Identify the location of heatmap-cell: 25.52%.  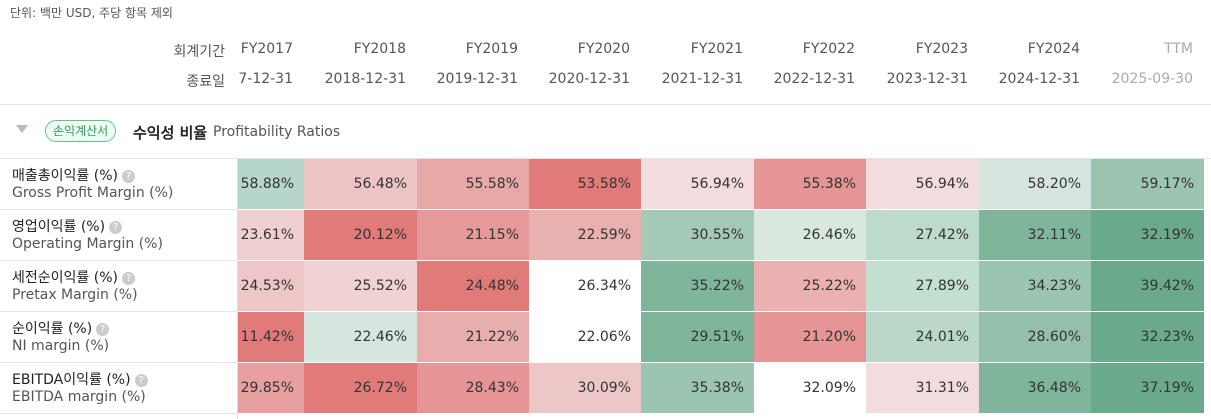
(360, 286).